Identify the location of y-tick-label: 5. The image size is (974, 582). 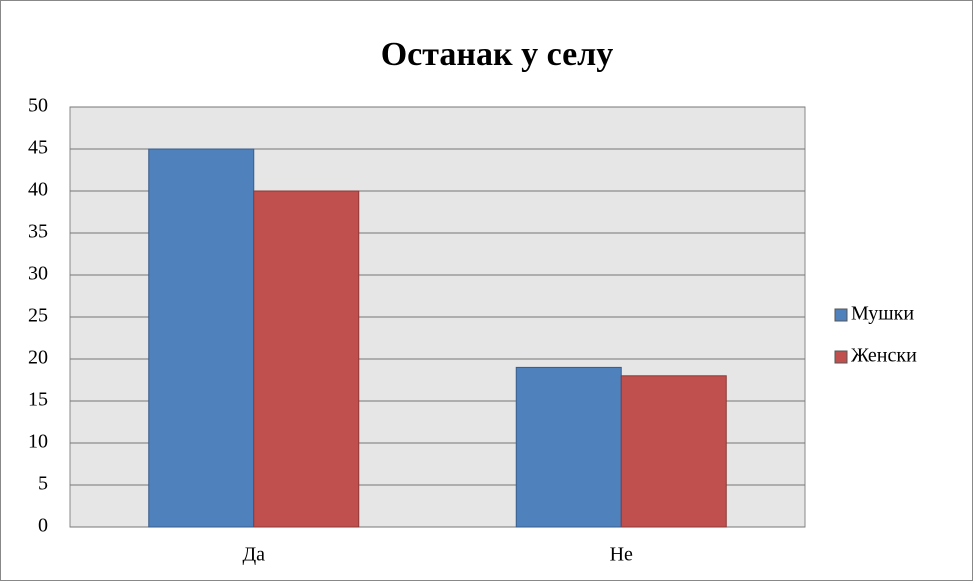
(43, 484).